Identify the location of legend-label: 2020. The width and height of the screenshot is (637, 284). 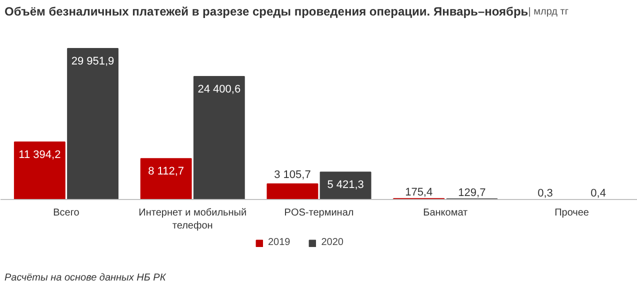
(332, 242).